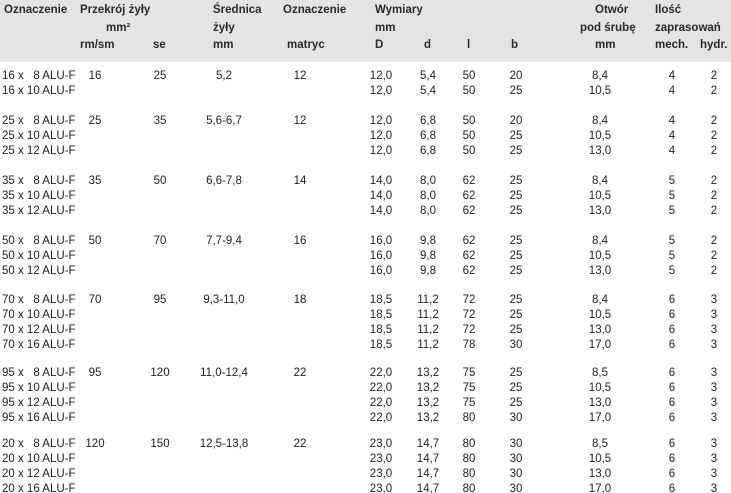 The image size is (731, 493). I want to click on header-text: mm², so click(118, 28).